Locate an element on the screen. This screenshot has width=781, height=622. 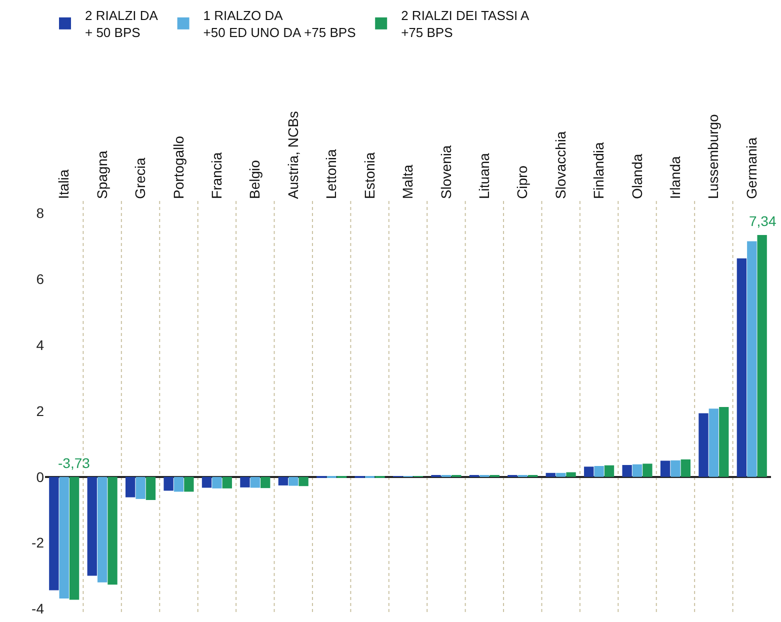
legend-label: 1 RIALZO DA +50 ED UNO DA +75 BPS is located at coordinates (279, 24).